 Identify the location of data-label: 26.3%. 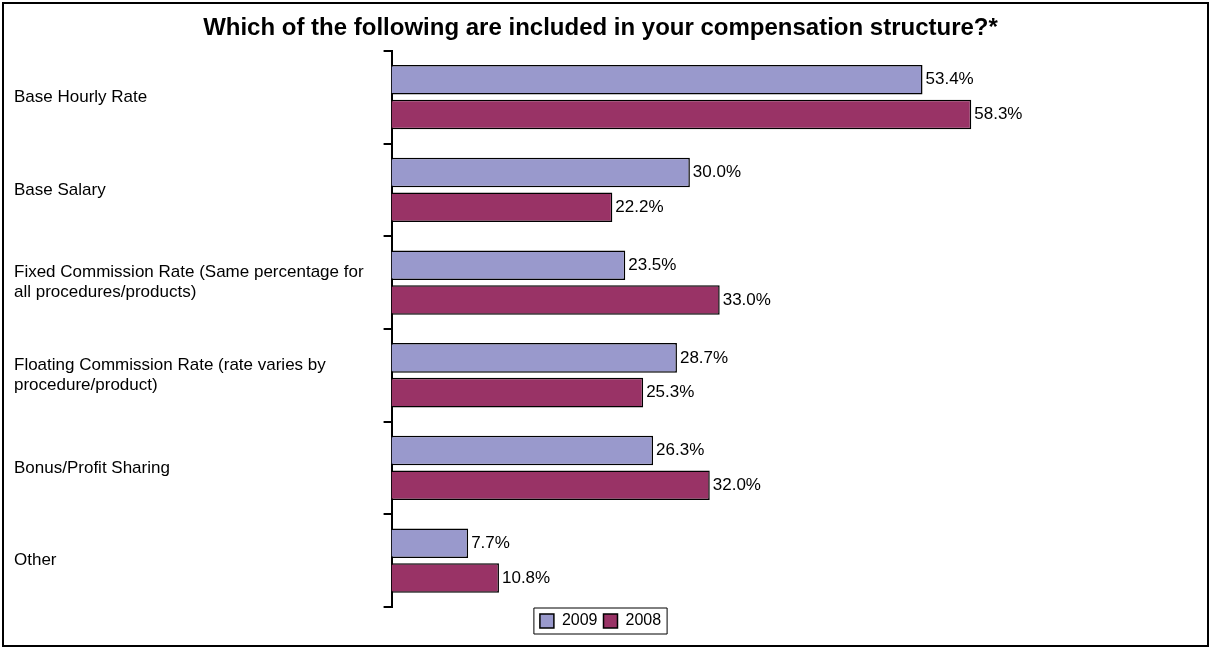
(680, 450).